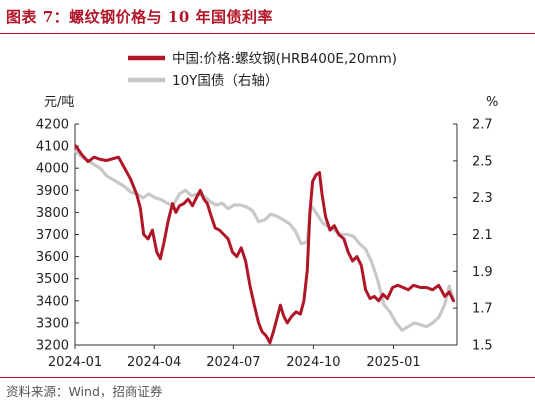  What do you see at coordinates (52, 213) in the screenshot?
I see `left-tick-label: 3800` at bounding box center [52, 213].